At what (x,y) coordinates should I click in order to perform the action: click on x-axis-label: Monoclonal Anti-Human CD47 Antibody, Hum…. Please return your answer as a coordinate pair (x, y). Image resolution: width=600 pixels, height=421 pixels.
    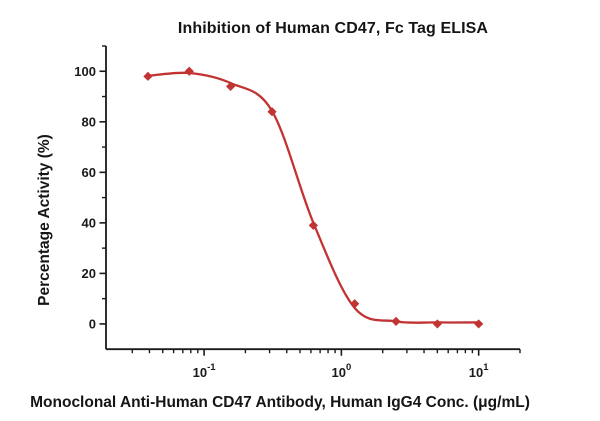
    Looking at the image, I should click on (280, 402).